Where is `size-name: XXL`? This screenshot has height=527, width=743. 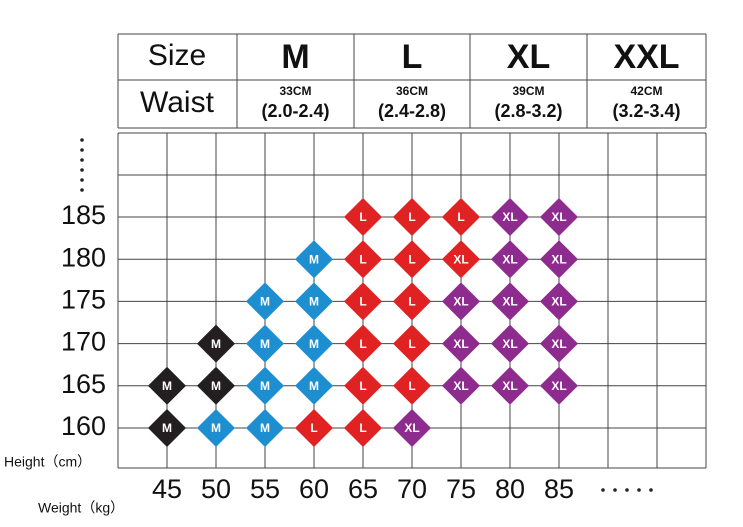
size-name: XXL is located at coordinates (646, 57).